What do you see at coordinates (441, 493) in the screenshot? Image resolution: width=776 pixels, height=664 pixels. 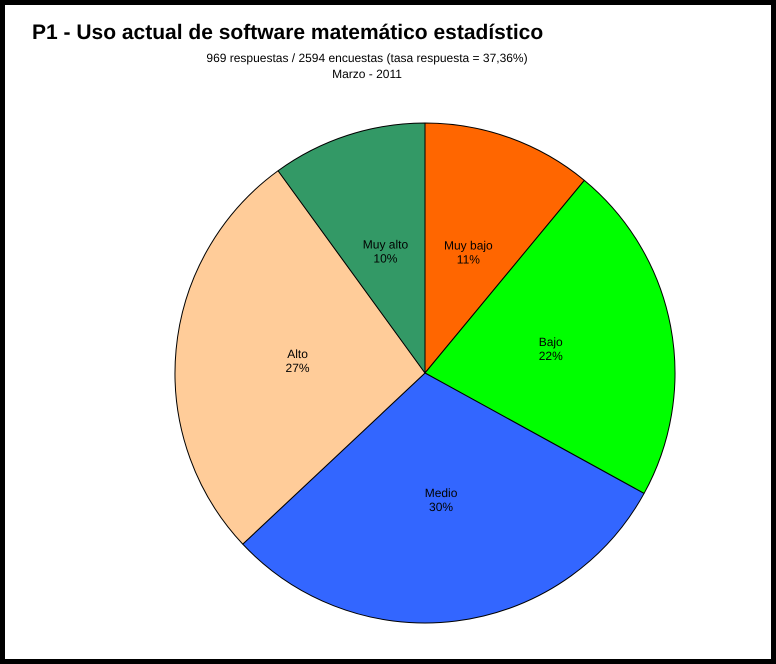 I see `slice-label: Medio` at bounding box center [441, 493].